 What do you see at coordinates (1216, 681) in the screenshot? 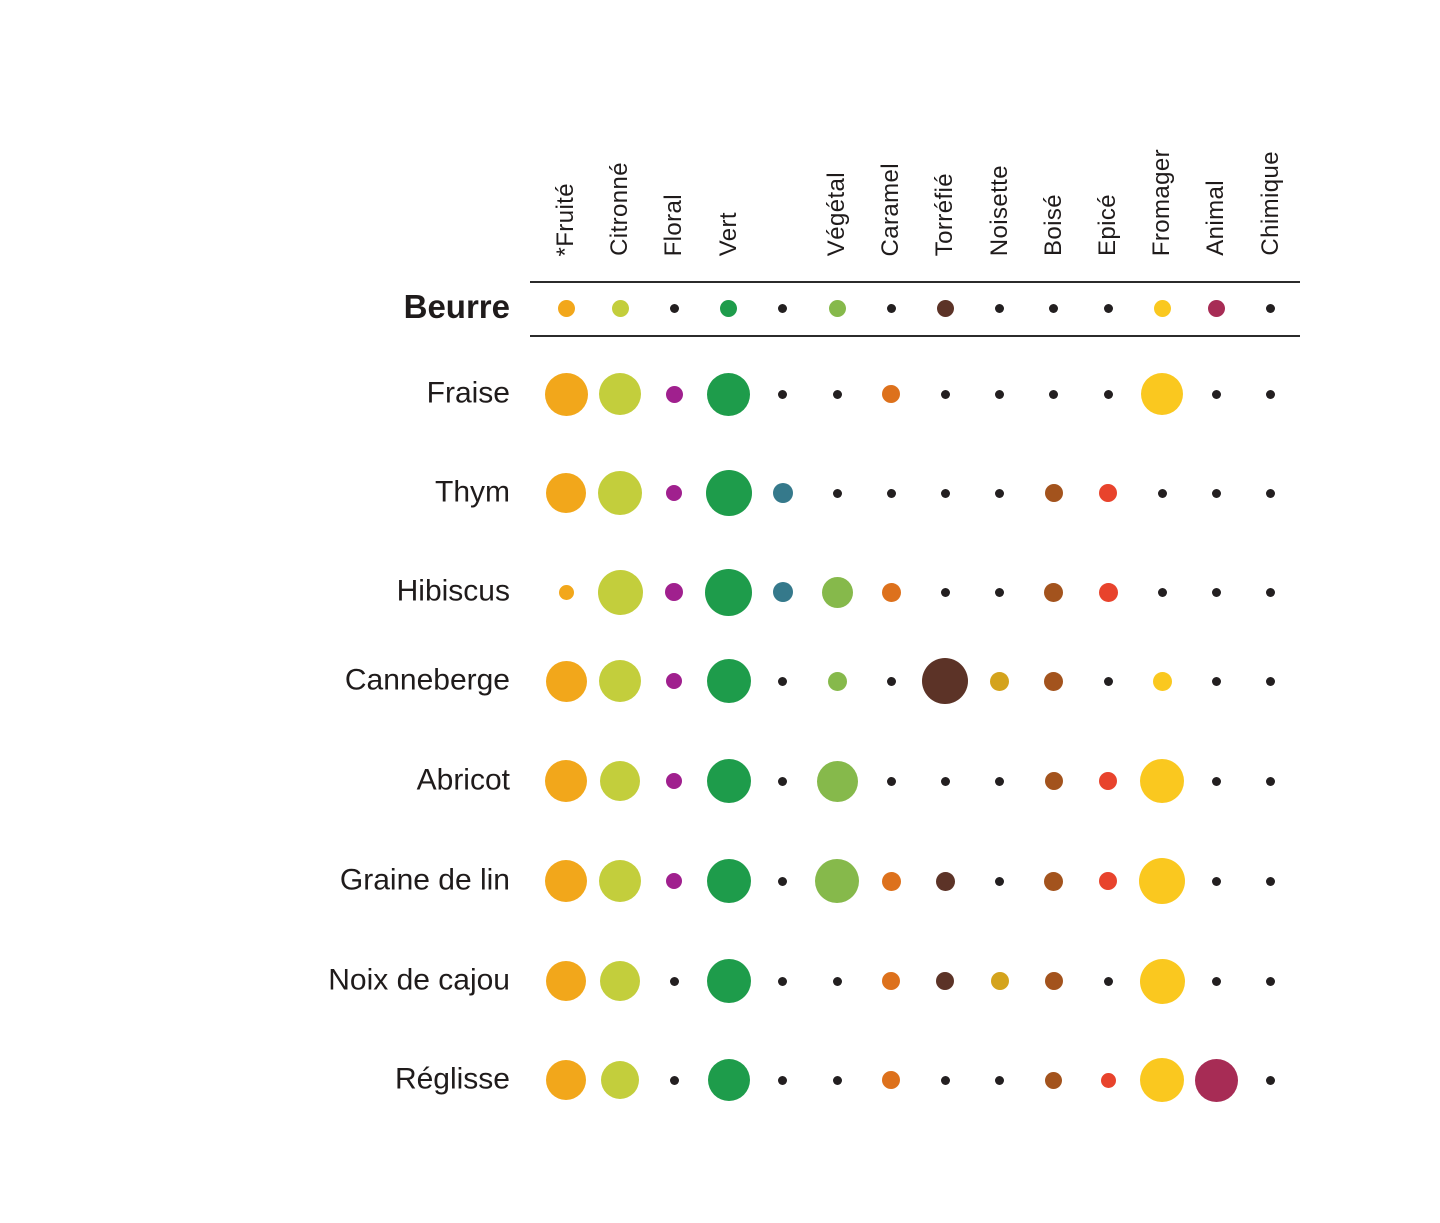
I see `dot-canneberge-animal` at bounding box center [1216, 681].